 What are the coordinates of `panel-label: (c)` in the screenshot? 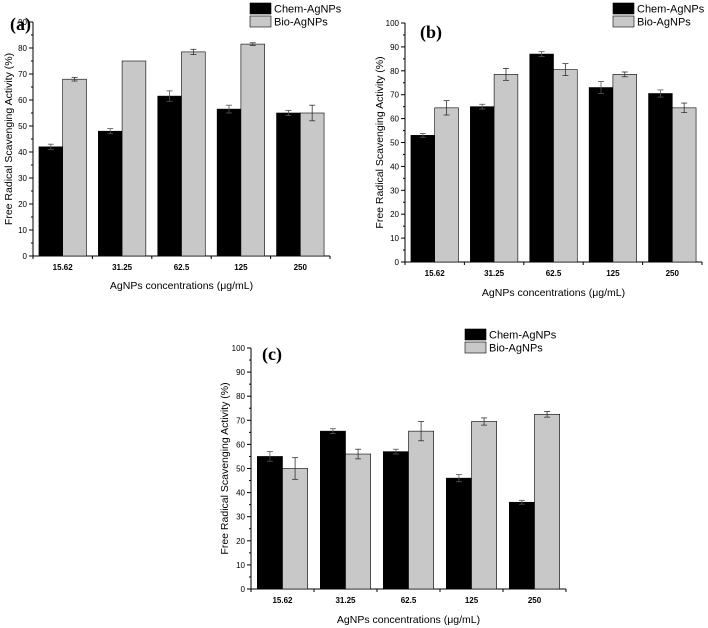 It's located at (272, 354).